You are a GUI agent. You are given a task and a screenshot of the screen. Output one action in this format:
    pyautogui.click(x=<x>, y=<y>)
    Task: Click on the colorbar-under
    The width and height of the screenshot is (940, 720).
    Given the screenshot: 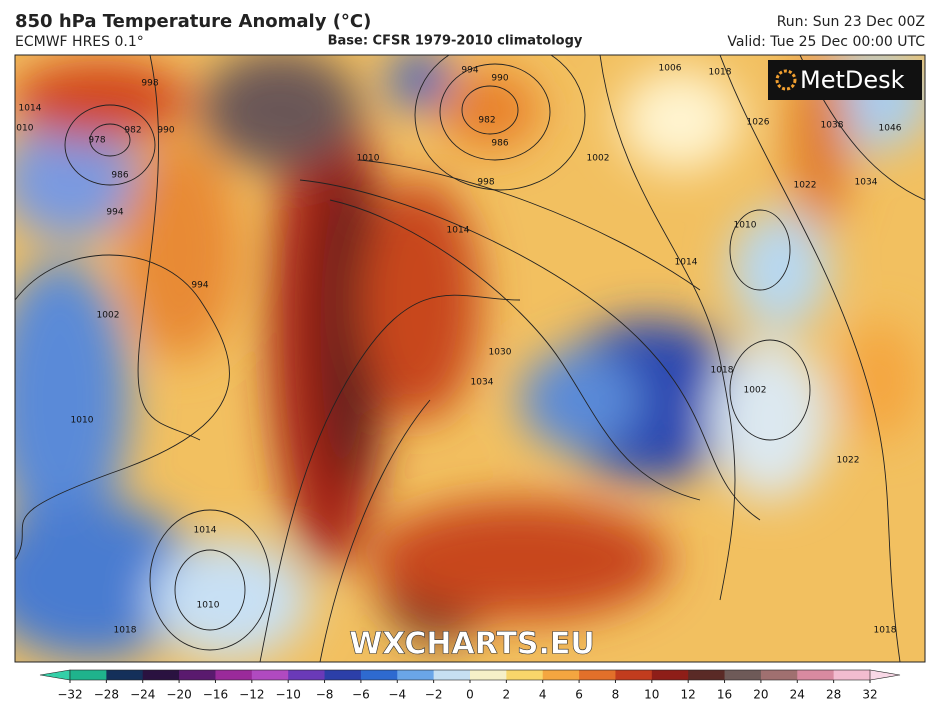 What is the action you would take?
    pyautogui.click(x=55, y=675)
    